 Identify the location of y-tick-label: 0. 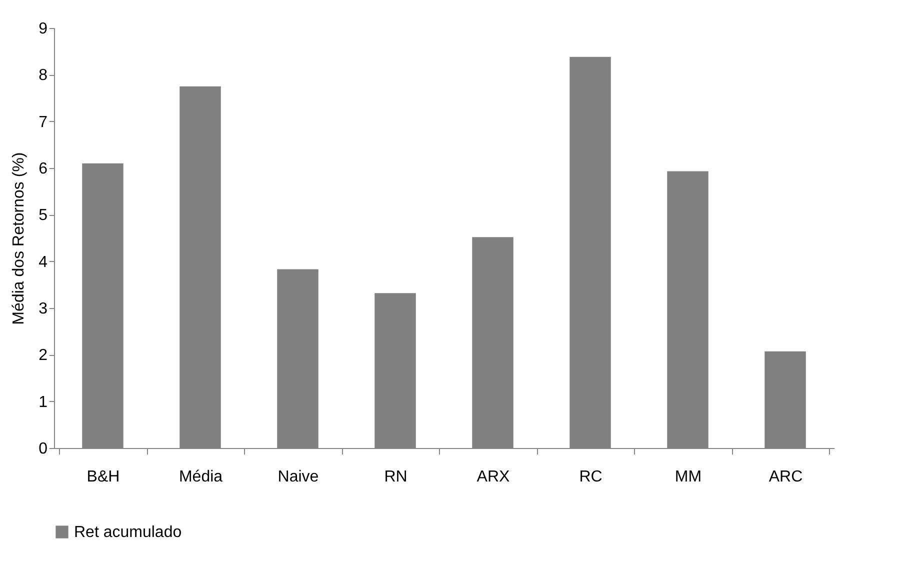
(43, 449).